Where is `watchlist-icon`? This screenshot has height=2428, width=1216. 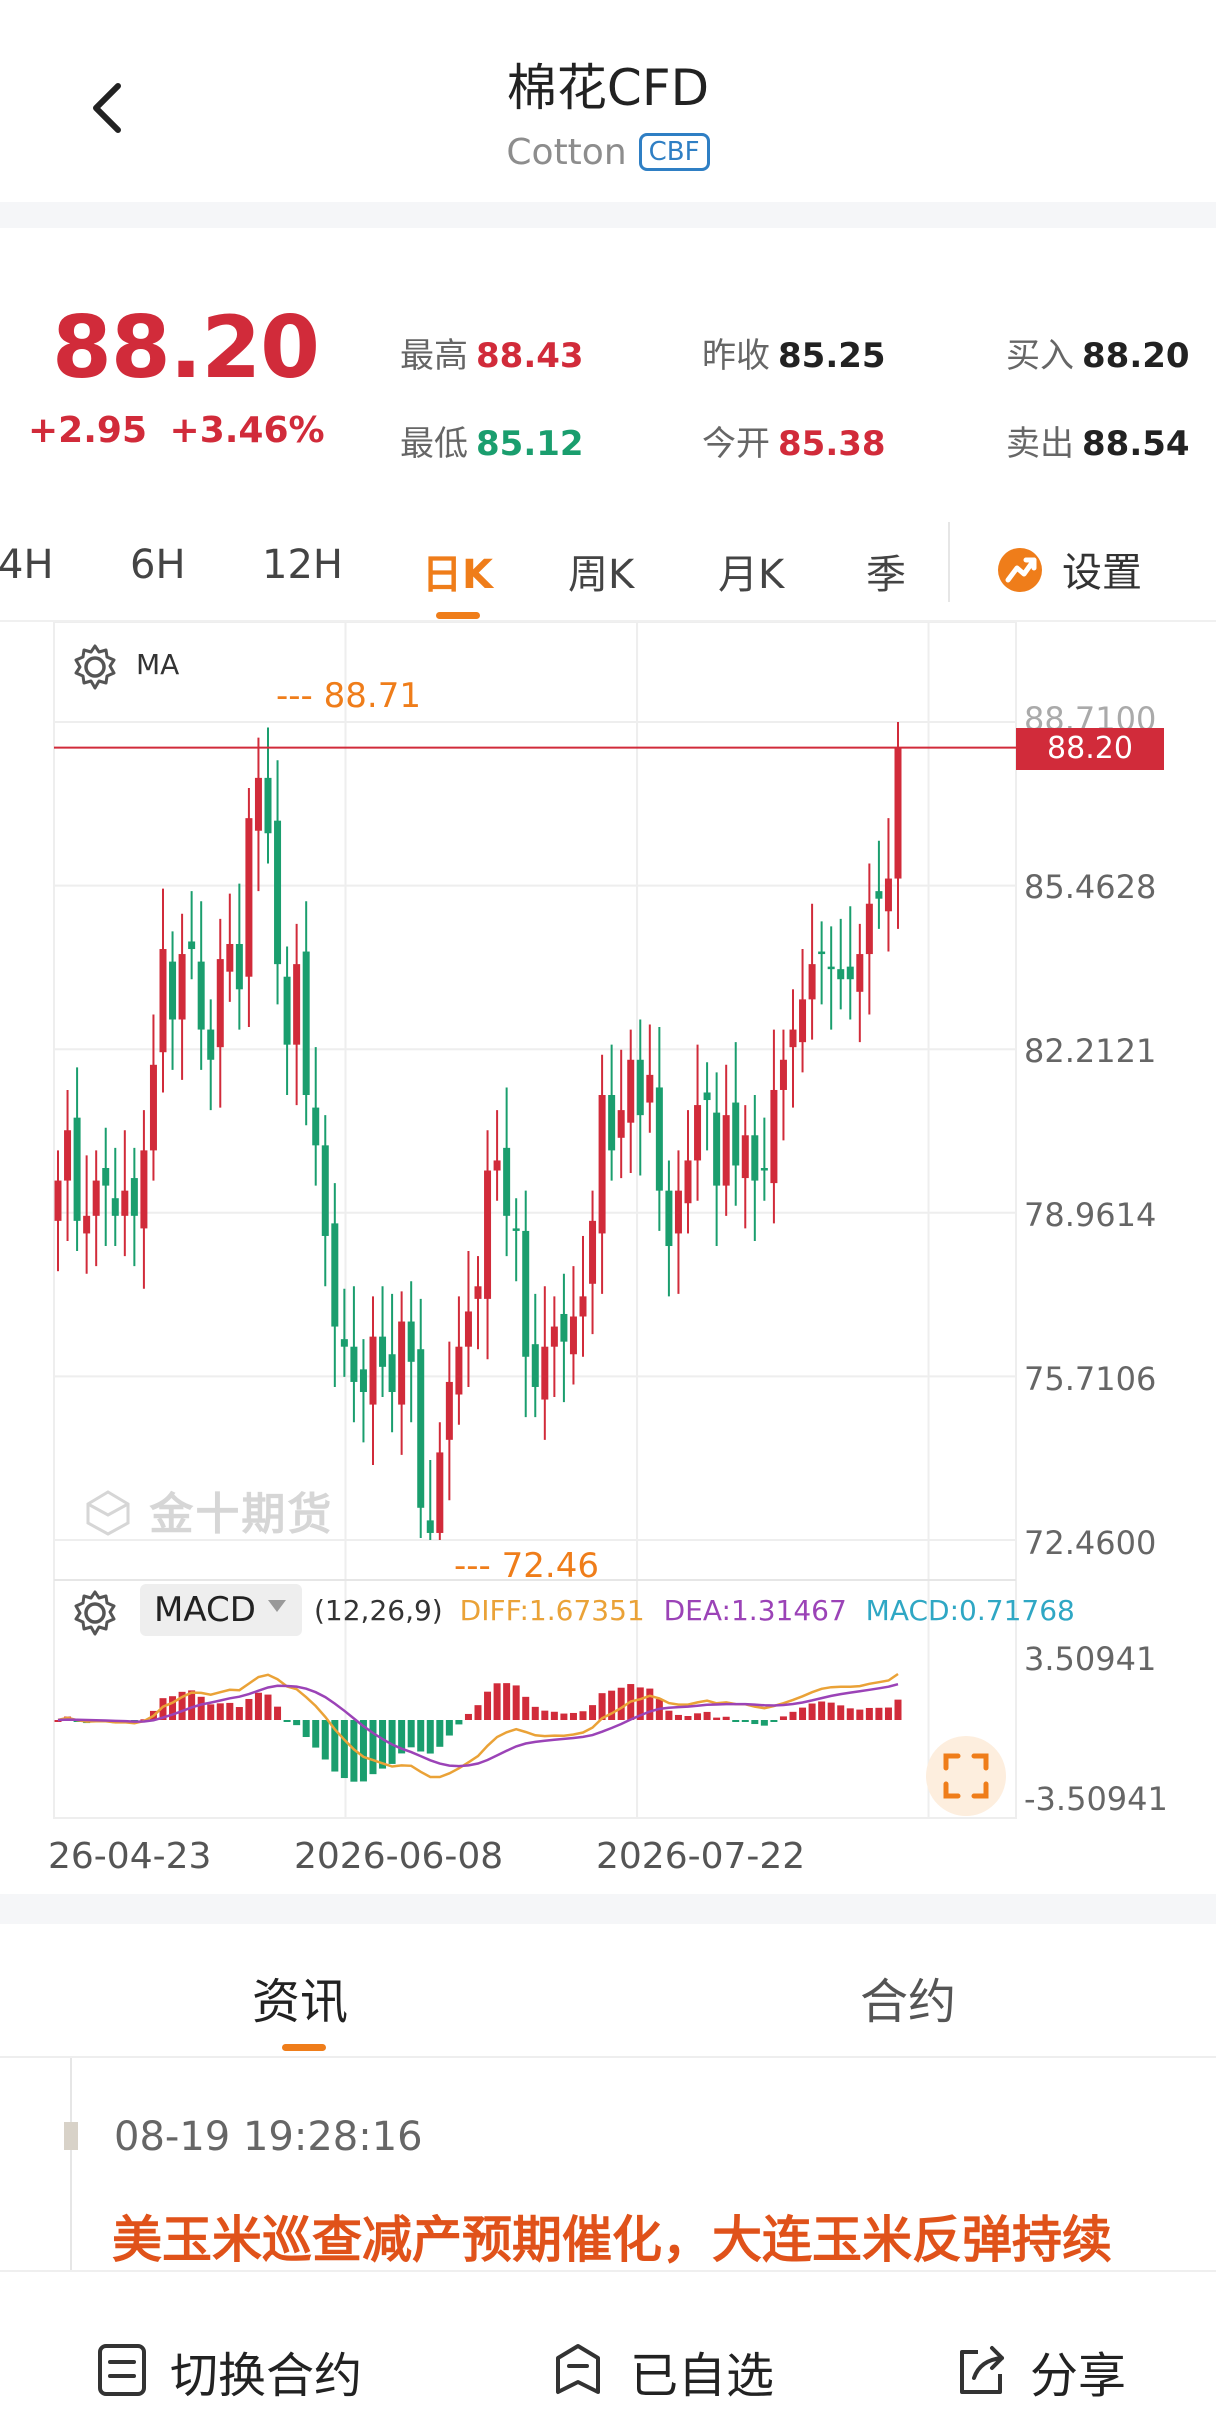 watchlist-icon is located at coordinates (578, 2370).